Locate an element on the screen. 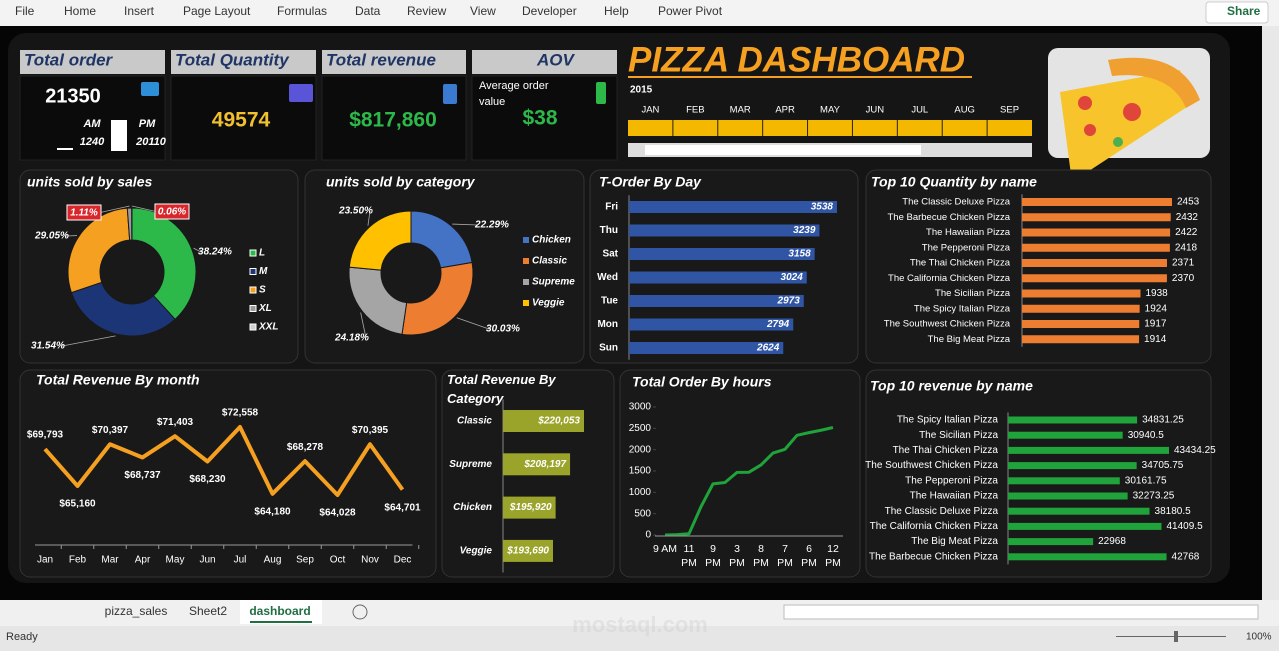 This screenshot has width=1279, height=651. tab-underline is located at coordinates (281, 622).